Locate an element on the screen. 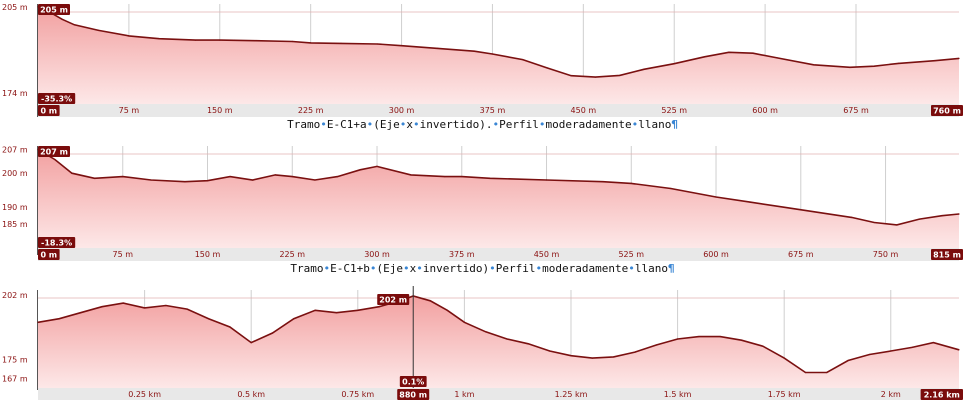 This screenshot has height=402, width=965. svg-text: -35.3% is located at coordinates (56, 99).